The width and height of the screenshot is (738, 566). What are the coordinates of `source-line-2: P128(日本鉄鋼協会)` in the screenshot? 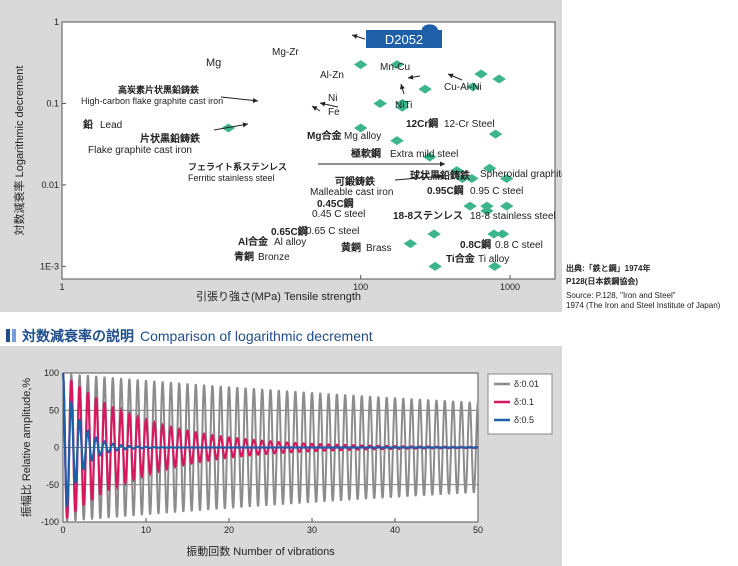 It's located at (602, 281).